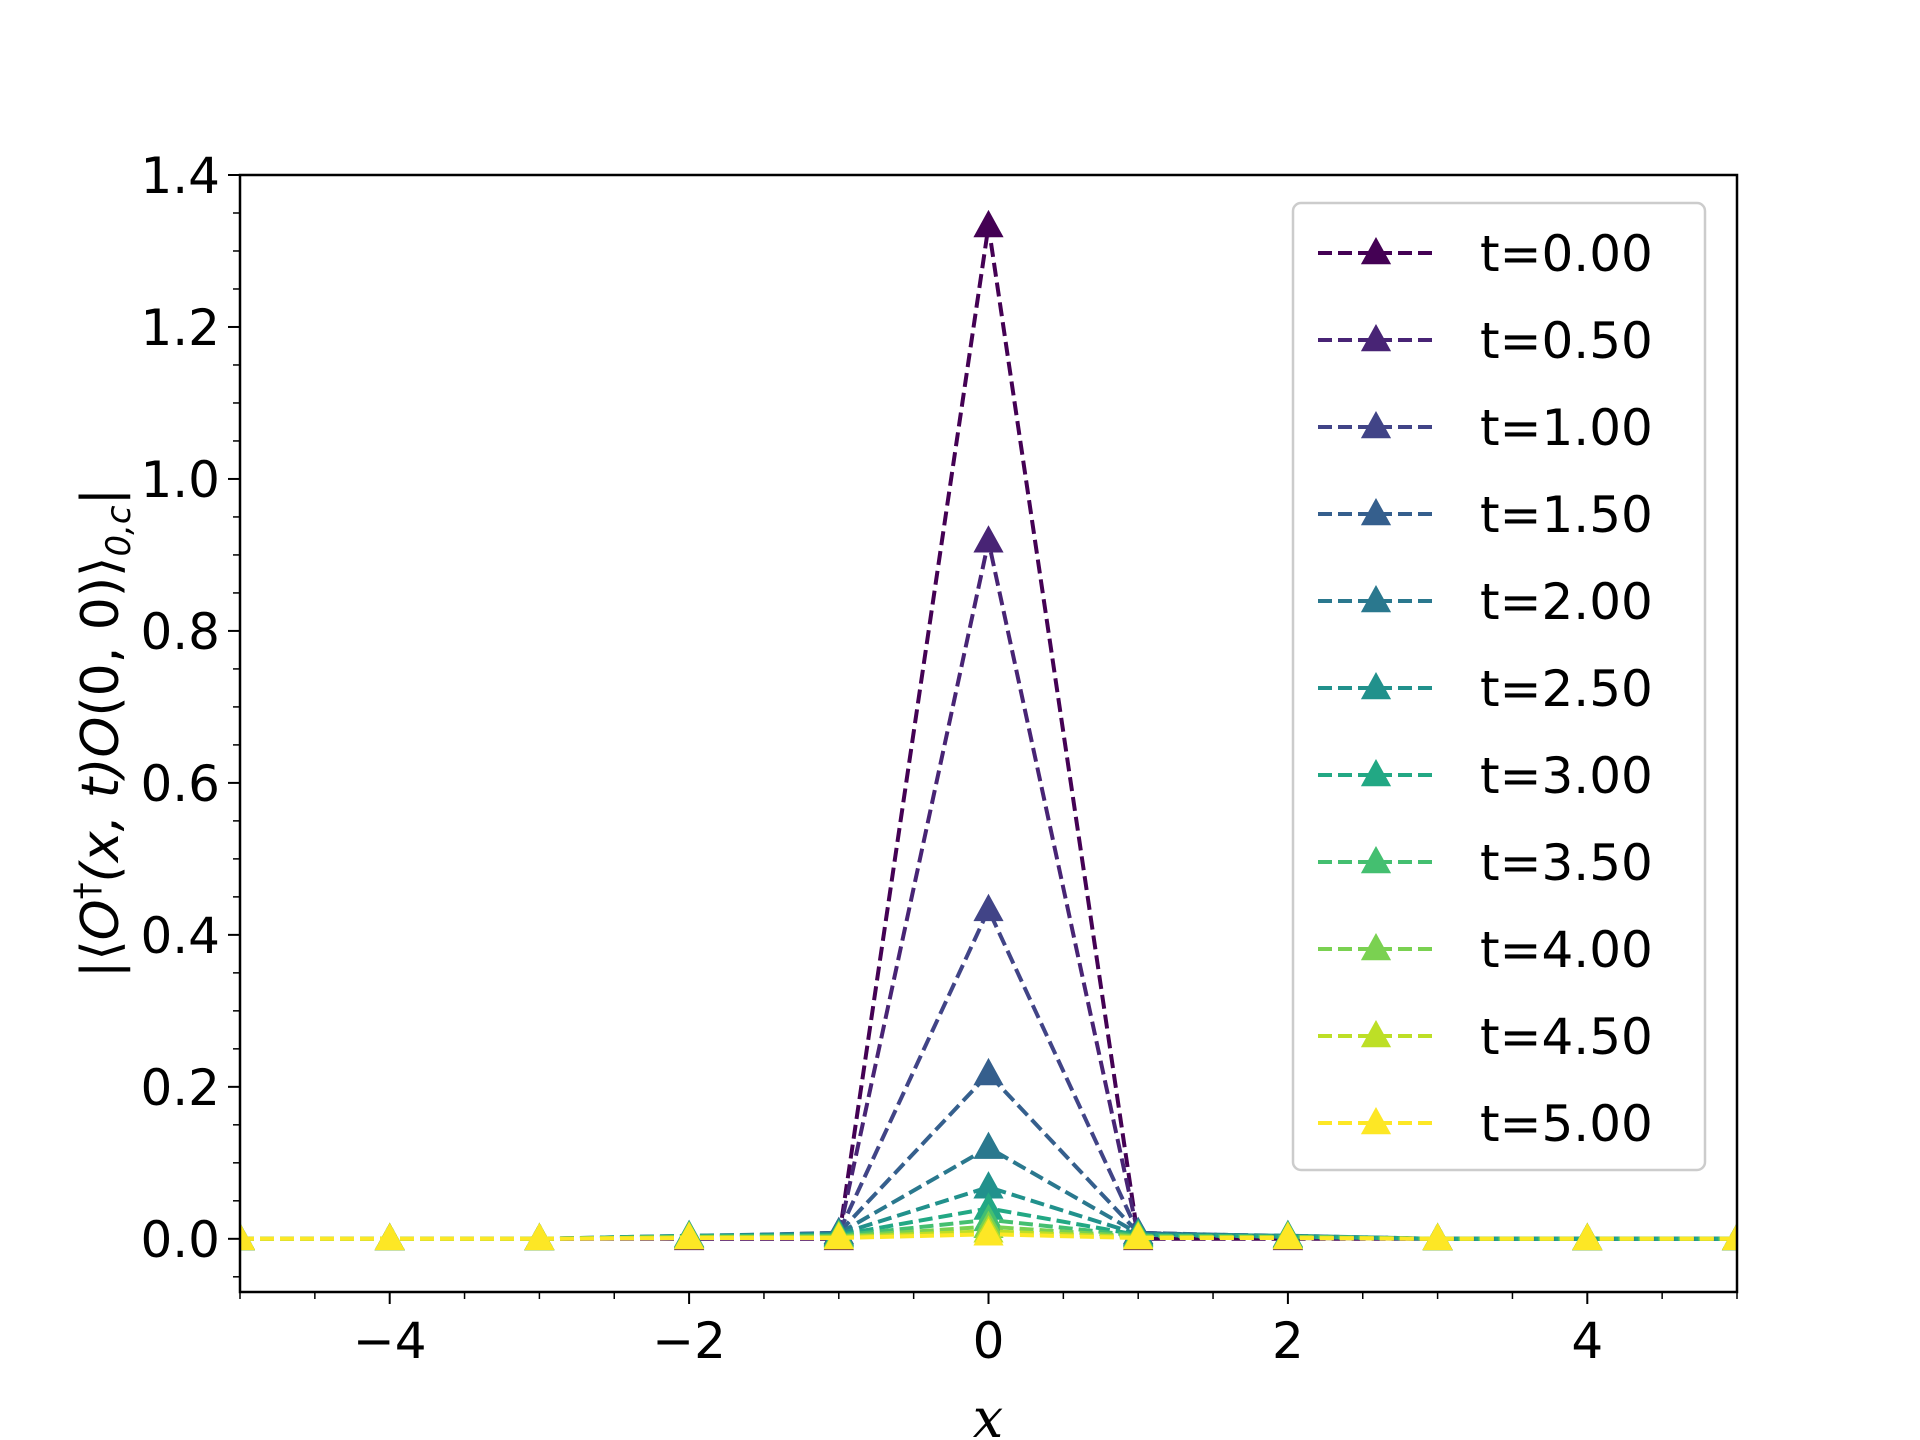 This screenshot has height=1440, width=1920. What do you see at coordinates (180, 480) in the screenshot?
I see `y-tick-label: 1.0` at bounding box center [180, 480].